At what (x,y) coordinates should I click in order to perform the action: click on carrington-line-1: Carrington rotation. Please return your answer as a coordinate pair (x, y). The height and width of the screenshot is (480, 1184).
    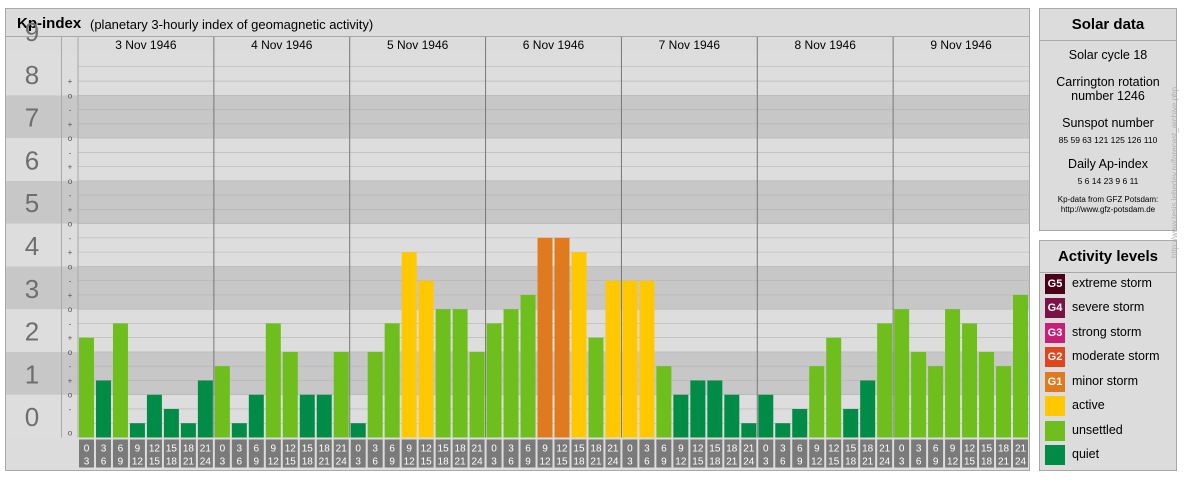
    Looking at the image, I should click on (1108, 82).